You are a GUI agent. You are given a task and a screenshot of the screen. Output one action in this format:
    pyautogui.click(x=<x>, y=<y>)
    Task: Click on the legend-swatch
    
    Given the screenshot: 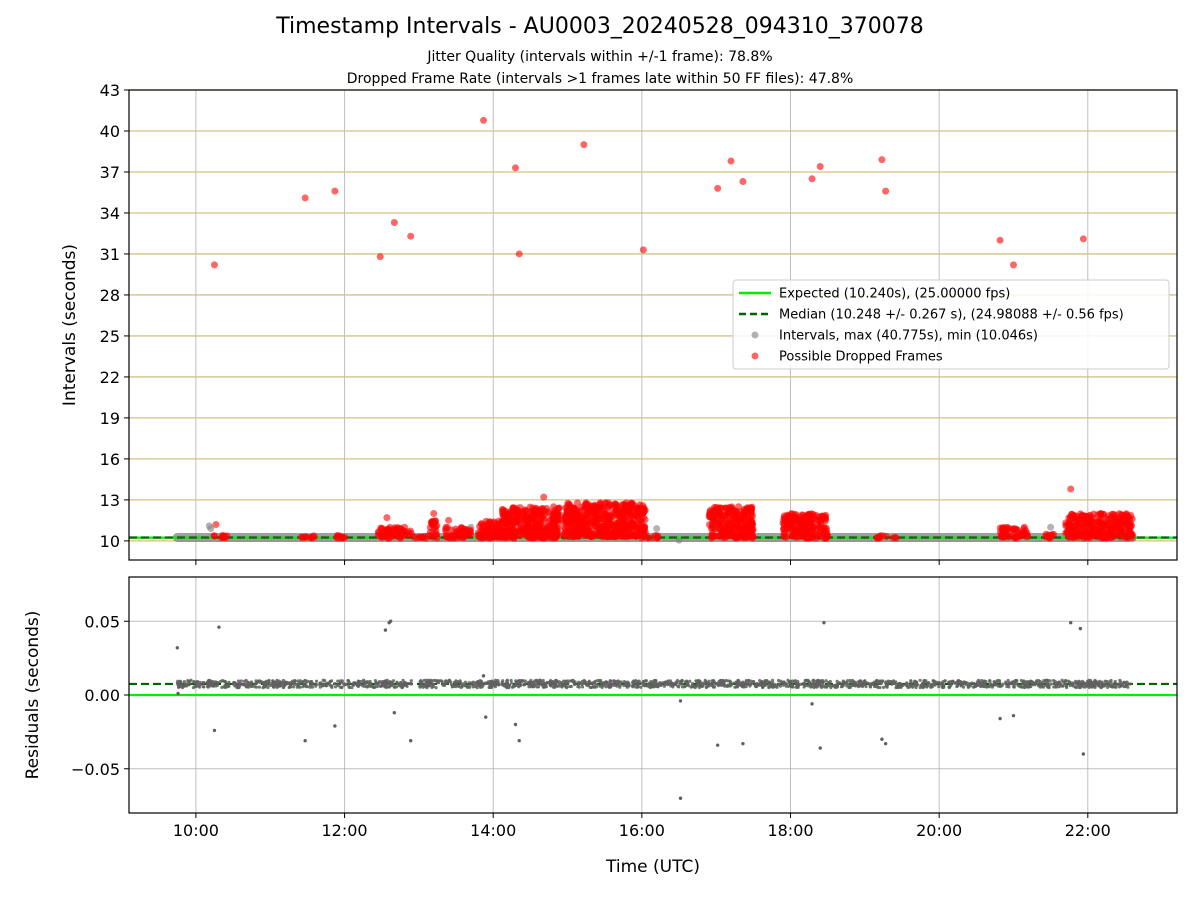 What is the action you would take?
    pyautogui.click(x=755, y=335)
    